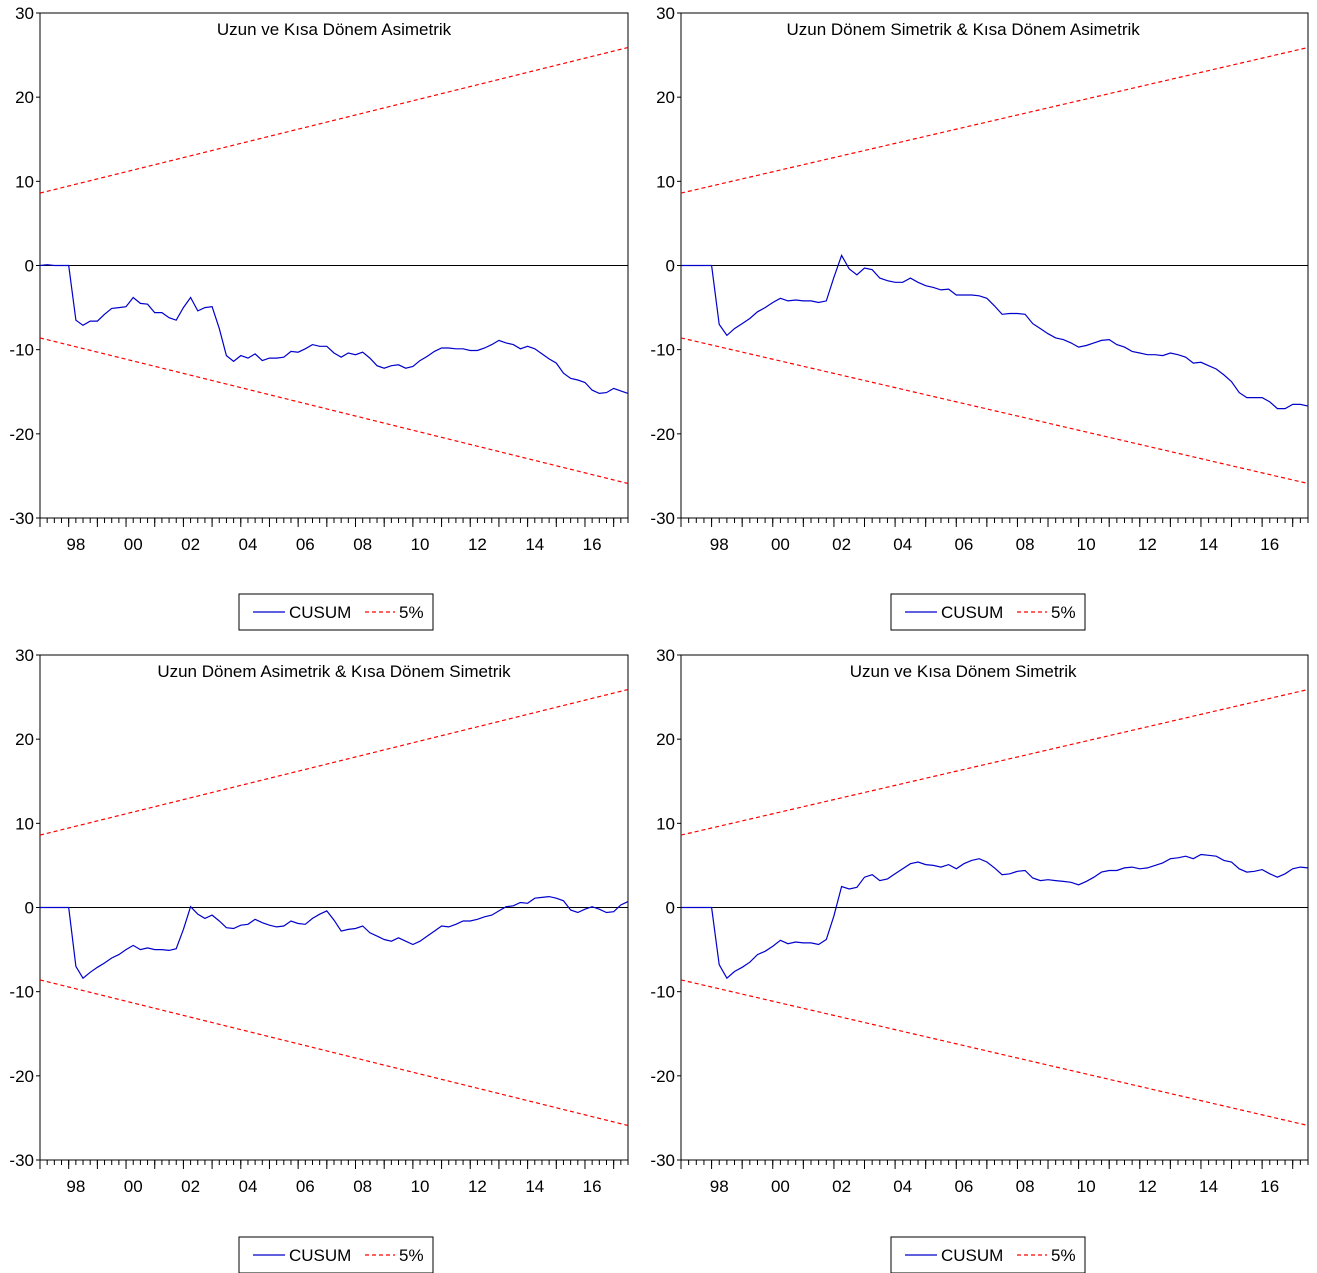 The image size is (1317, 1273). Describe the element at coordinates (334, 29) in the screenshot. I see `chart-title: Uzun ve Kısa Dönem Asimetrik` at that location.